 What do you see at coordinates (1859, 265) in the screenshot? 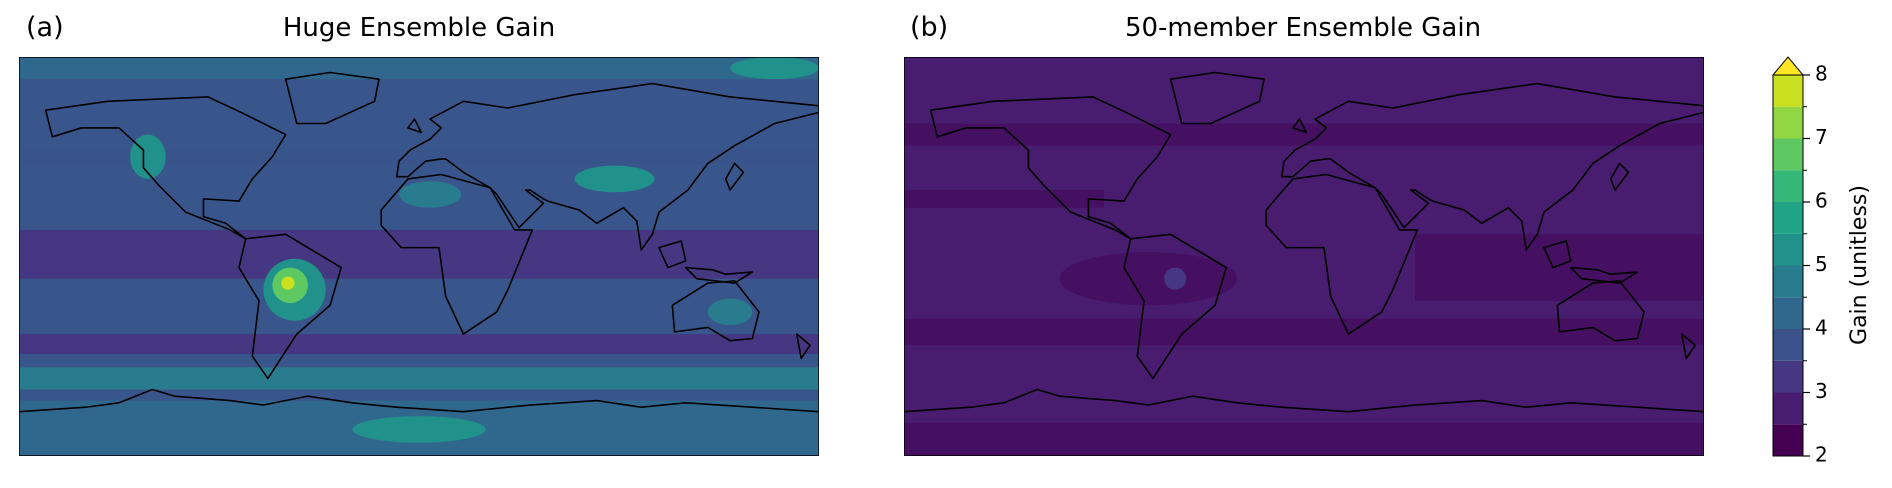
I see `colorbar-label: Gain (unitless)` at bounding box center [1859, 265].